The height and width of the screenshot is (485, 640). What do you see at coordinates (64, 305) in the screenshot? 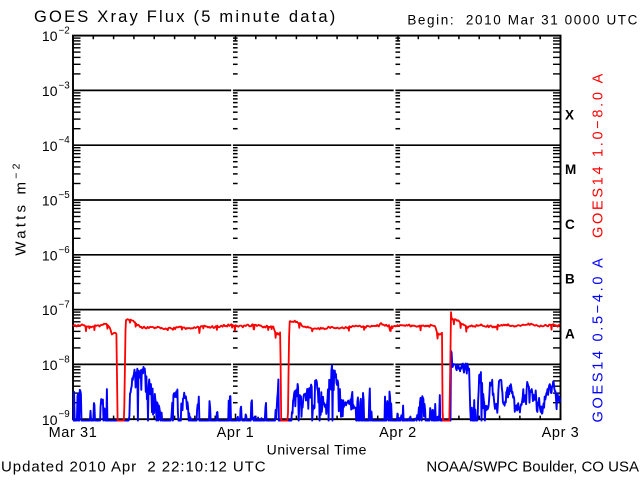
I see `svg-text: −7` at bounding box center [64, 305].